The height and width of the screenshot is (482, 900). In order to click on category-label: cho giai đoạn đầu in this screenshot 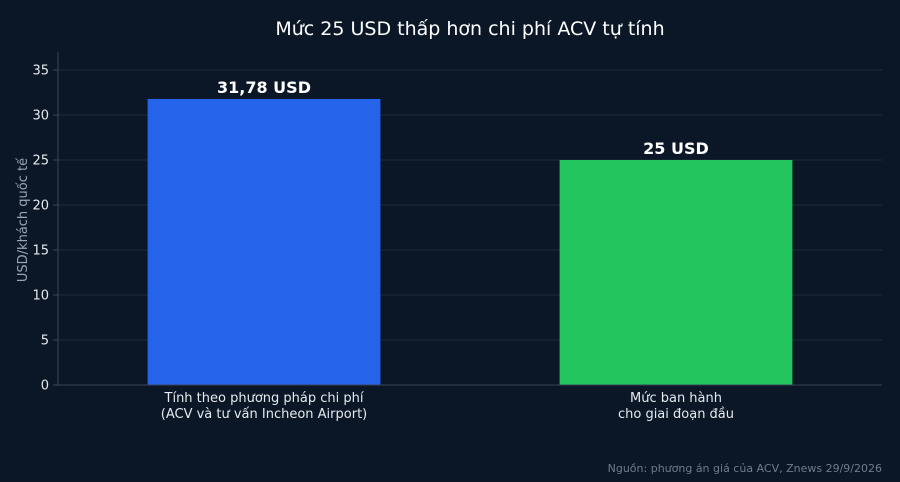, I will do `click(676, 414)`.